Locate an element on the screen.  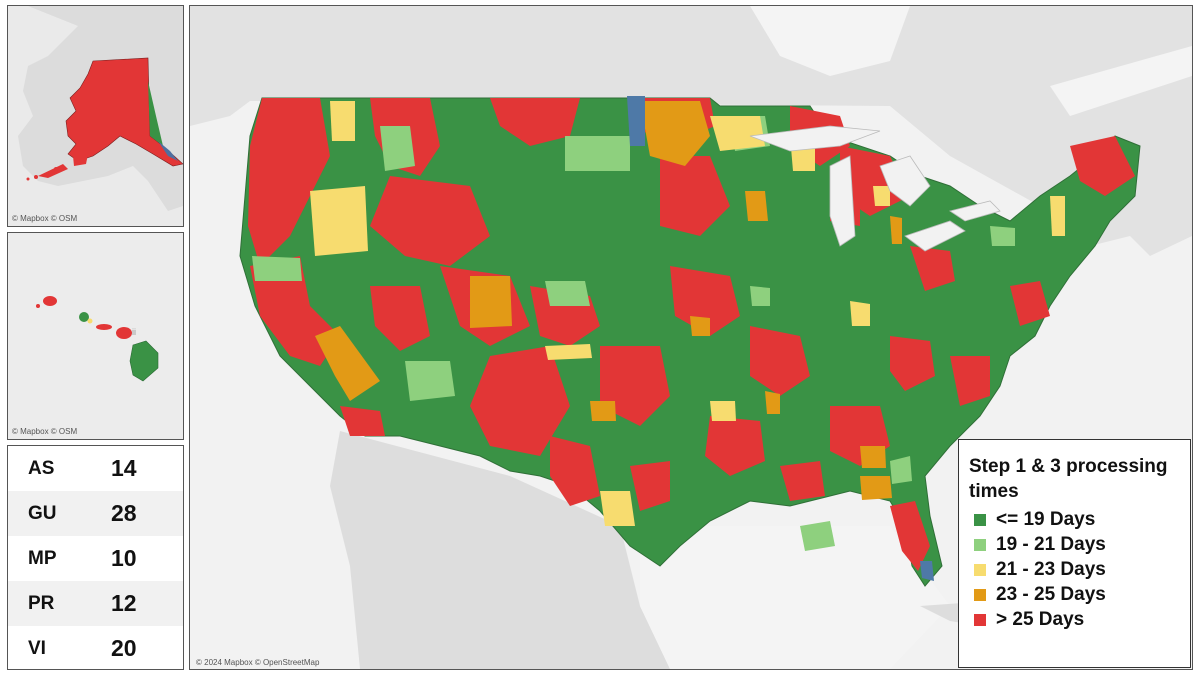
st-lawrence is located at coordinates (1121, 81).